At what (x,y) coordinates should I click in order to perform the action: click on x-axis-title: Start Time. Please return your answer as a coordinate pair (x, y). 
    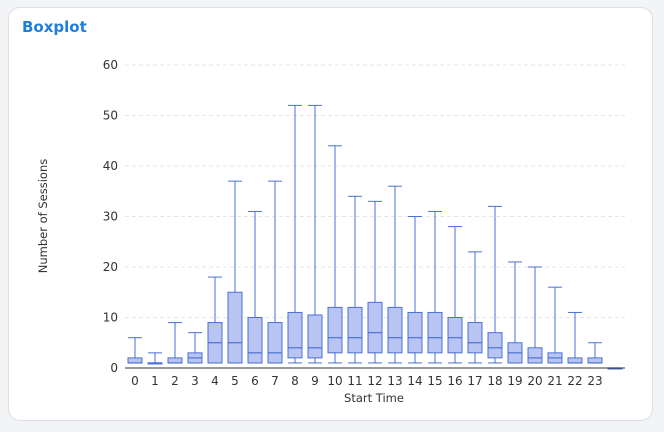
    Looking at the image, I should click on (374, 398).